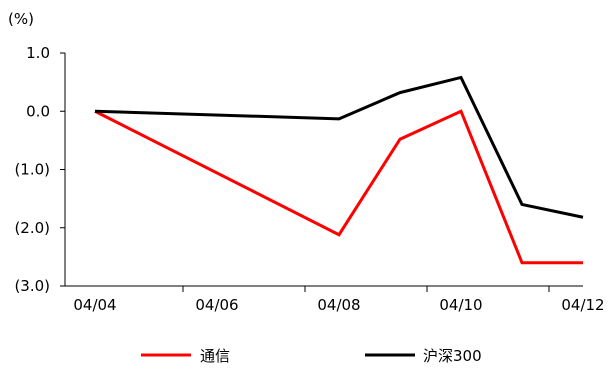 The height and width of the screenshot is (371, 613). I want to click on x-tick-label: 04/04, so click(94, 305).